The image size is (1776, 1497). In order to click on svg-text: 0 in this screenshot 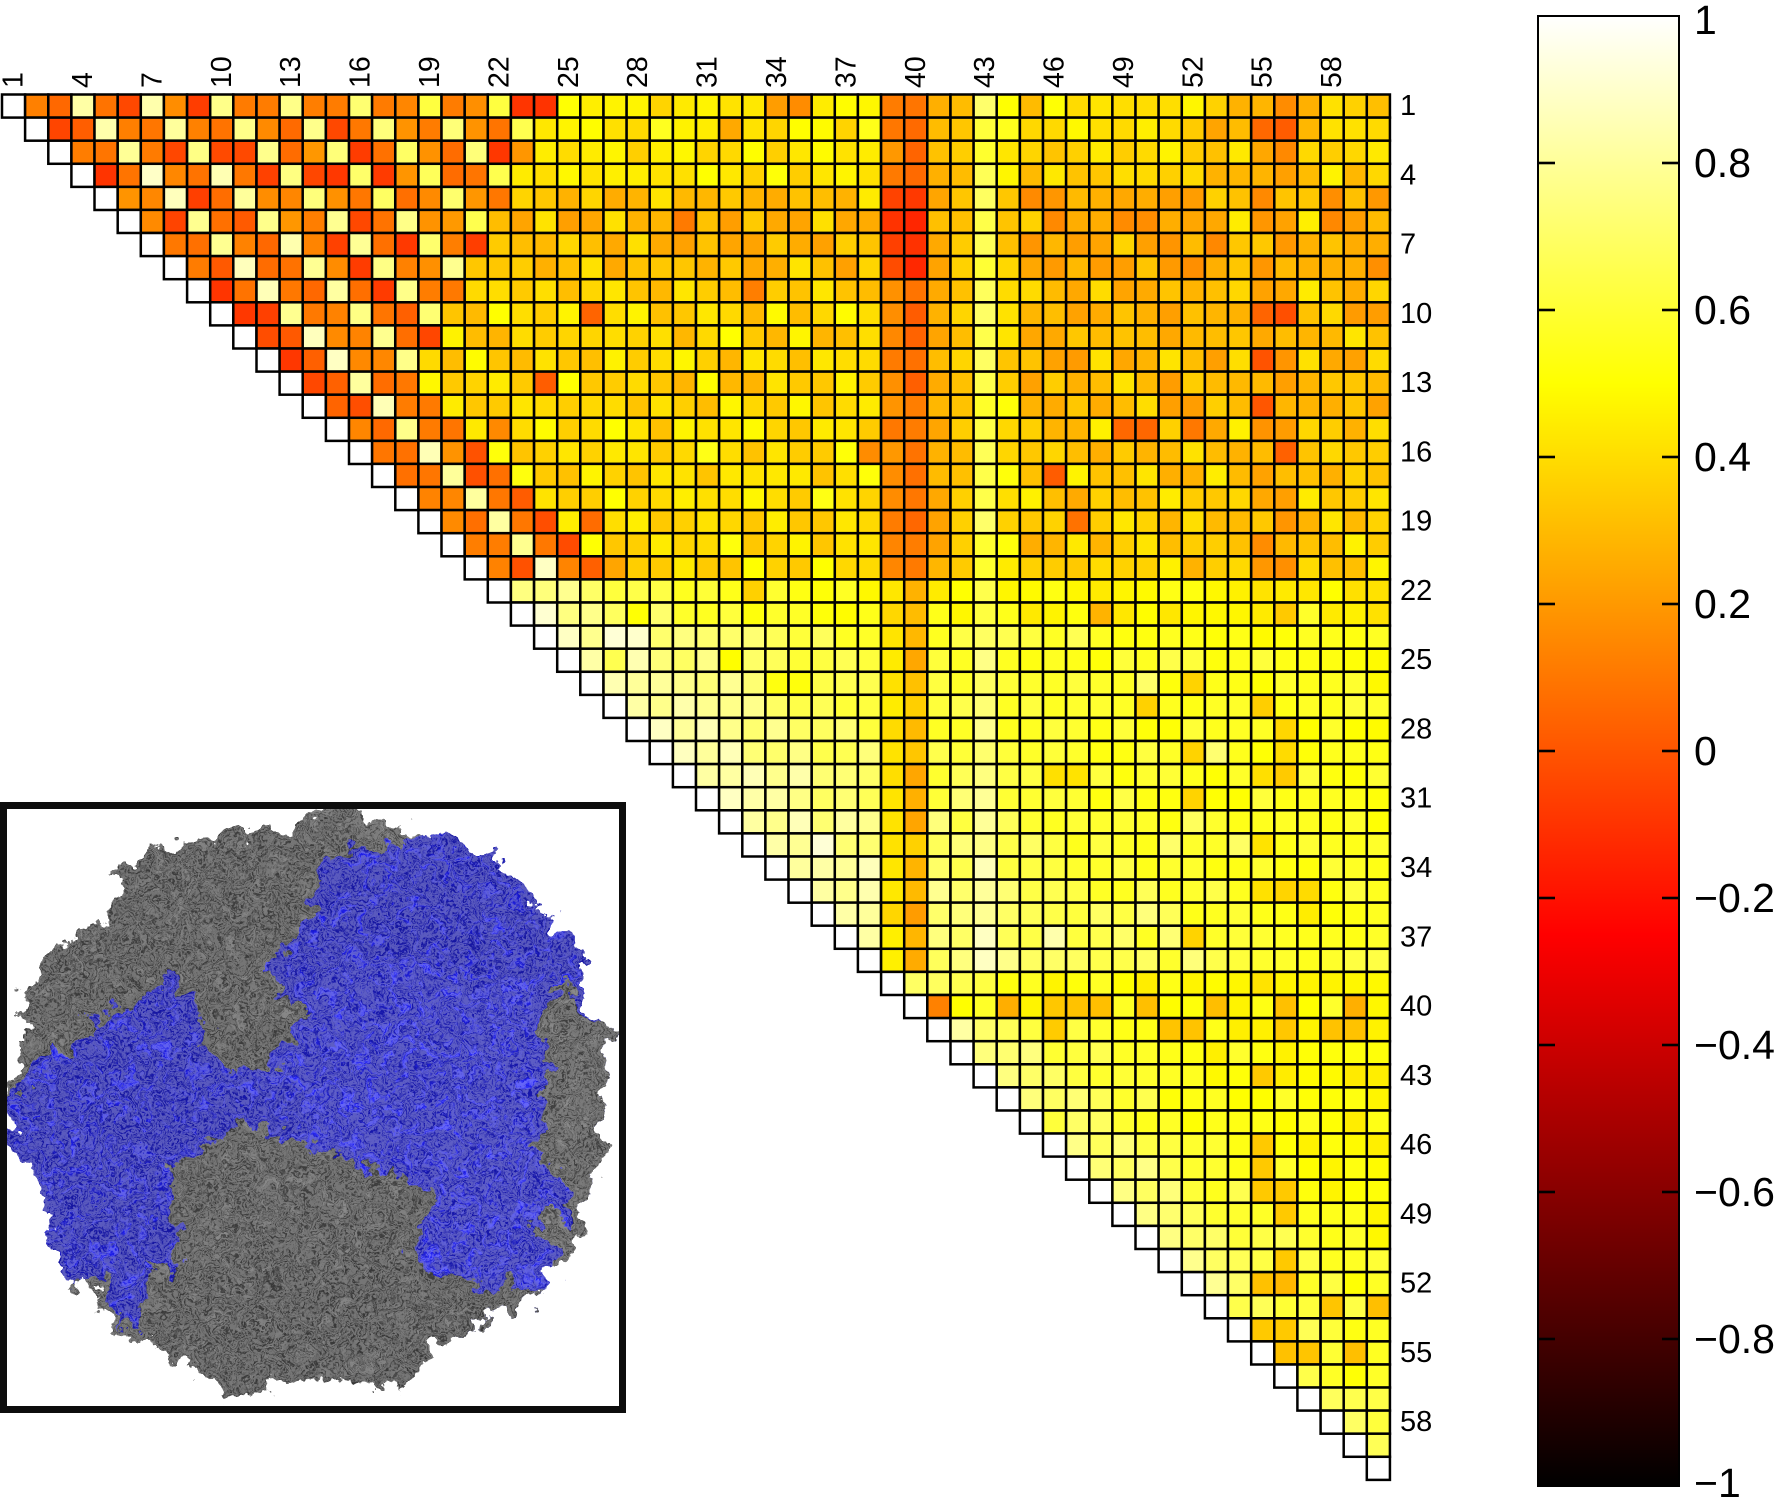, I will do `click(1705, 751)`.